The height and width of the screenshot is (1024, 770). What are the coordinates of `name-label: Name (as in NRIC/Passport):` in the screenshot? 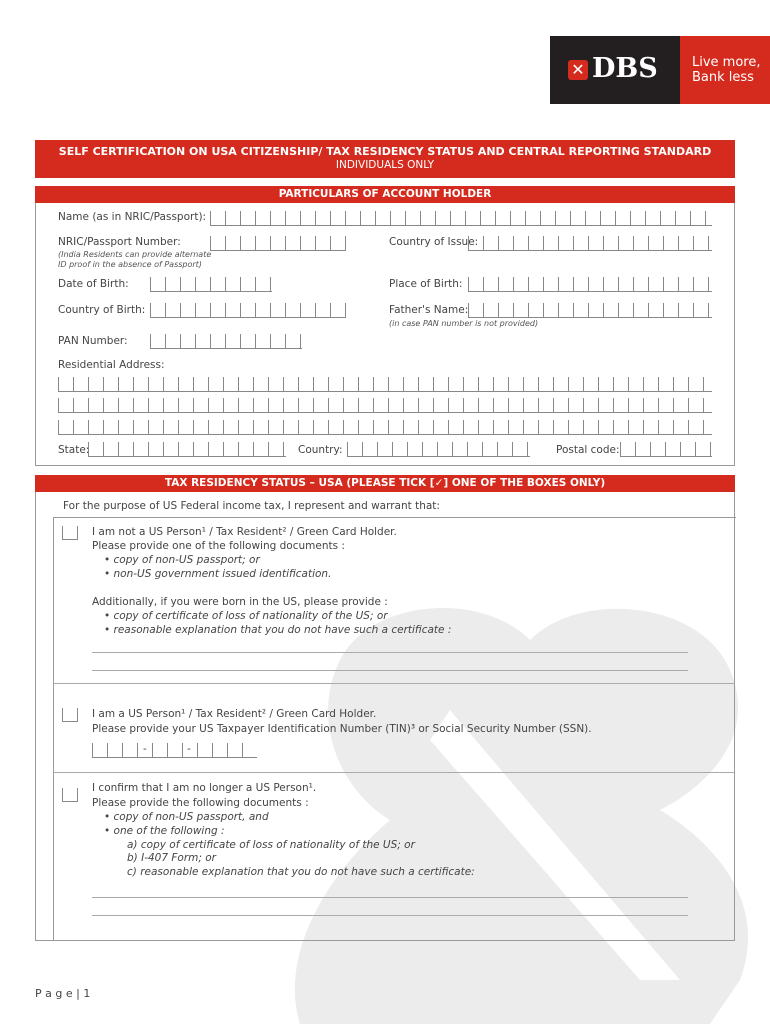 It's located at (132, 217).